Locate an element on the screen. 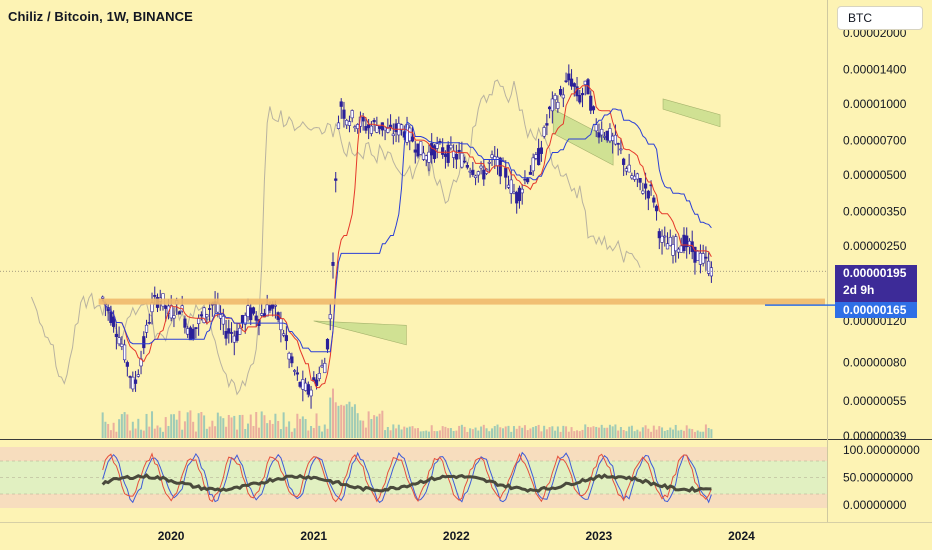  price-tick-label: 0.00000080 is located at coordinates (875, 362).